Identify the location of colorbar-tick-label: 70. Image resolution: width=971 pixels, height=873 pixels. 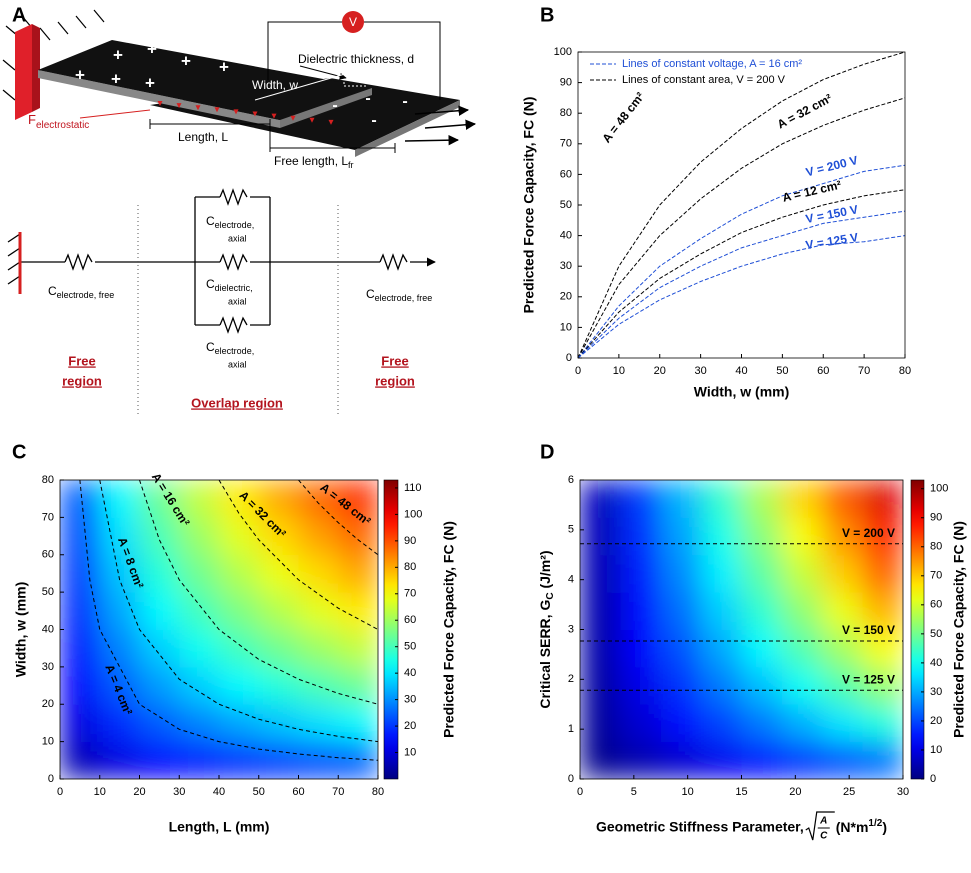
(936, 576).